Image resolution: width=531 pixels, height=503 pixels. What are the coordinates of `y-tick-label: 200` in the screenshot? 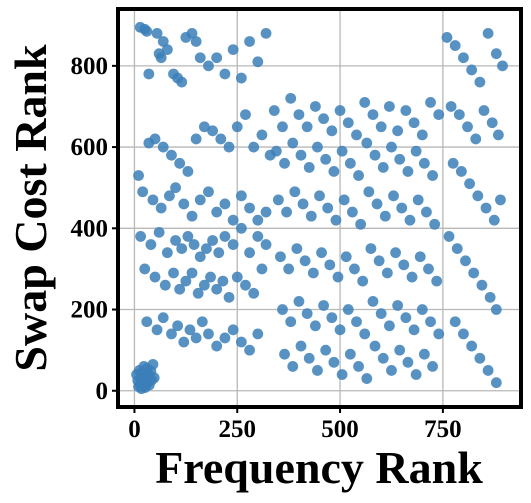 It's located at (90, 310).